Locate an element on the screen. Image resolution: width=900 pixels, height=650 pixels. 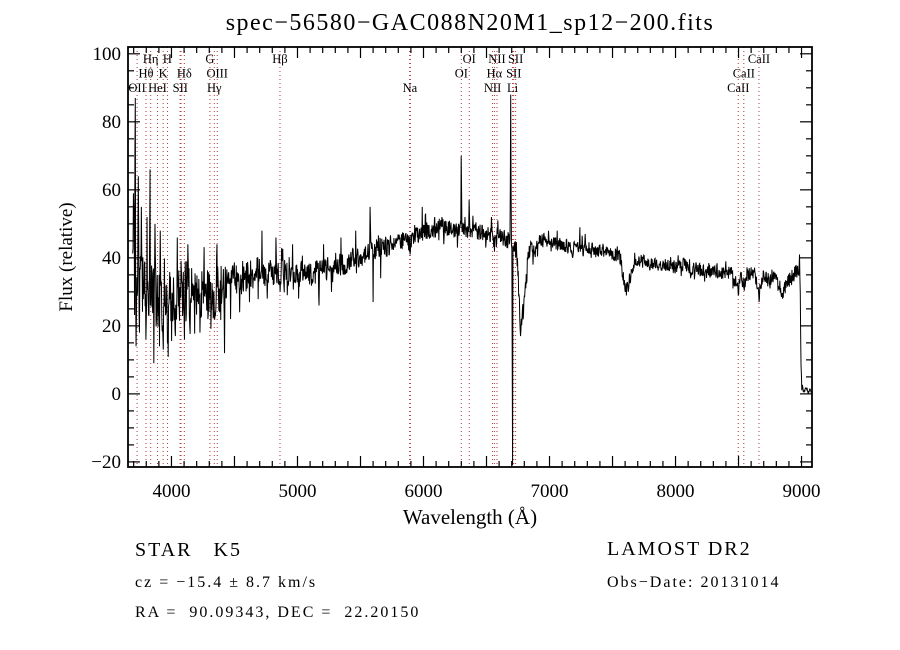
spectral-line-label: OIII is located at coordinates (217, 74).